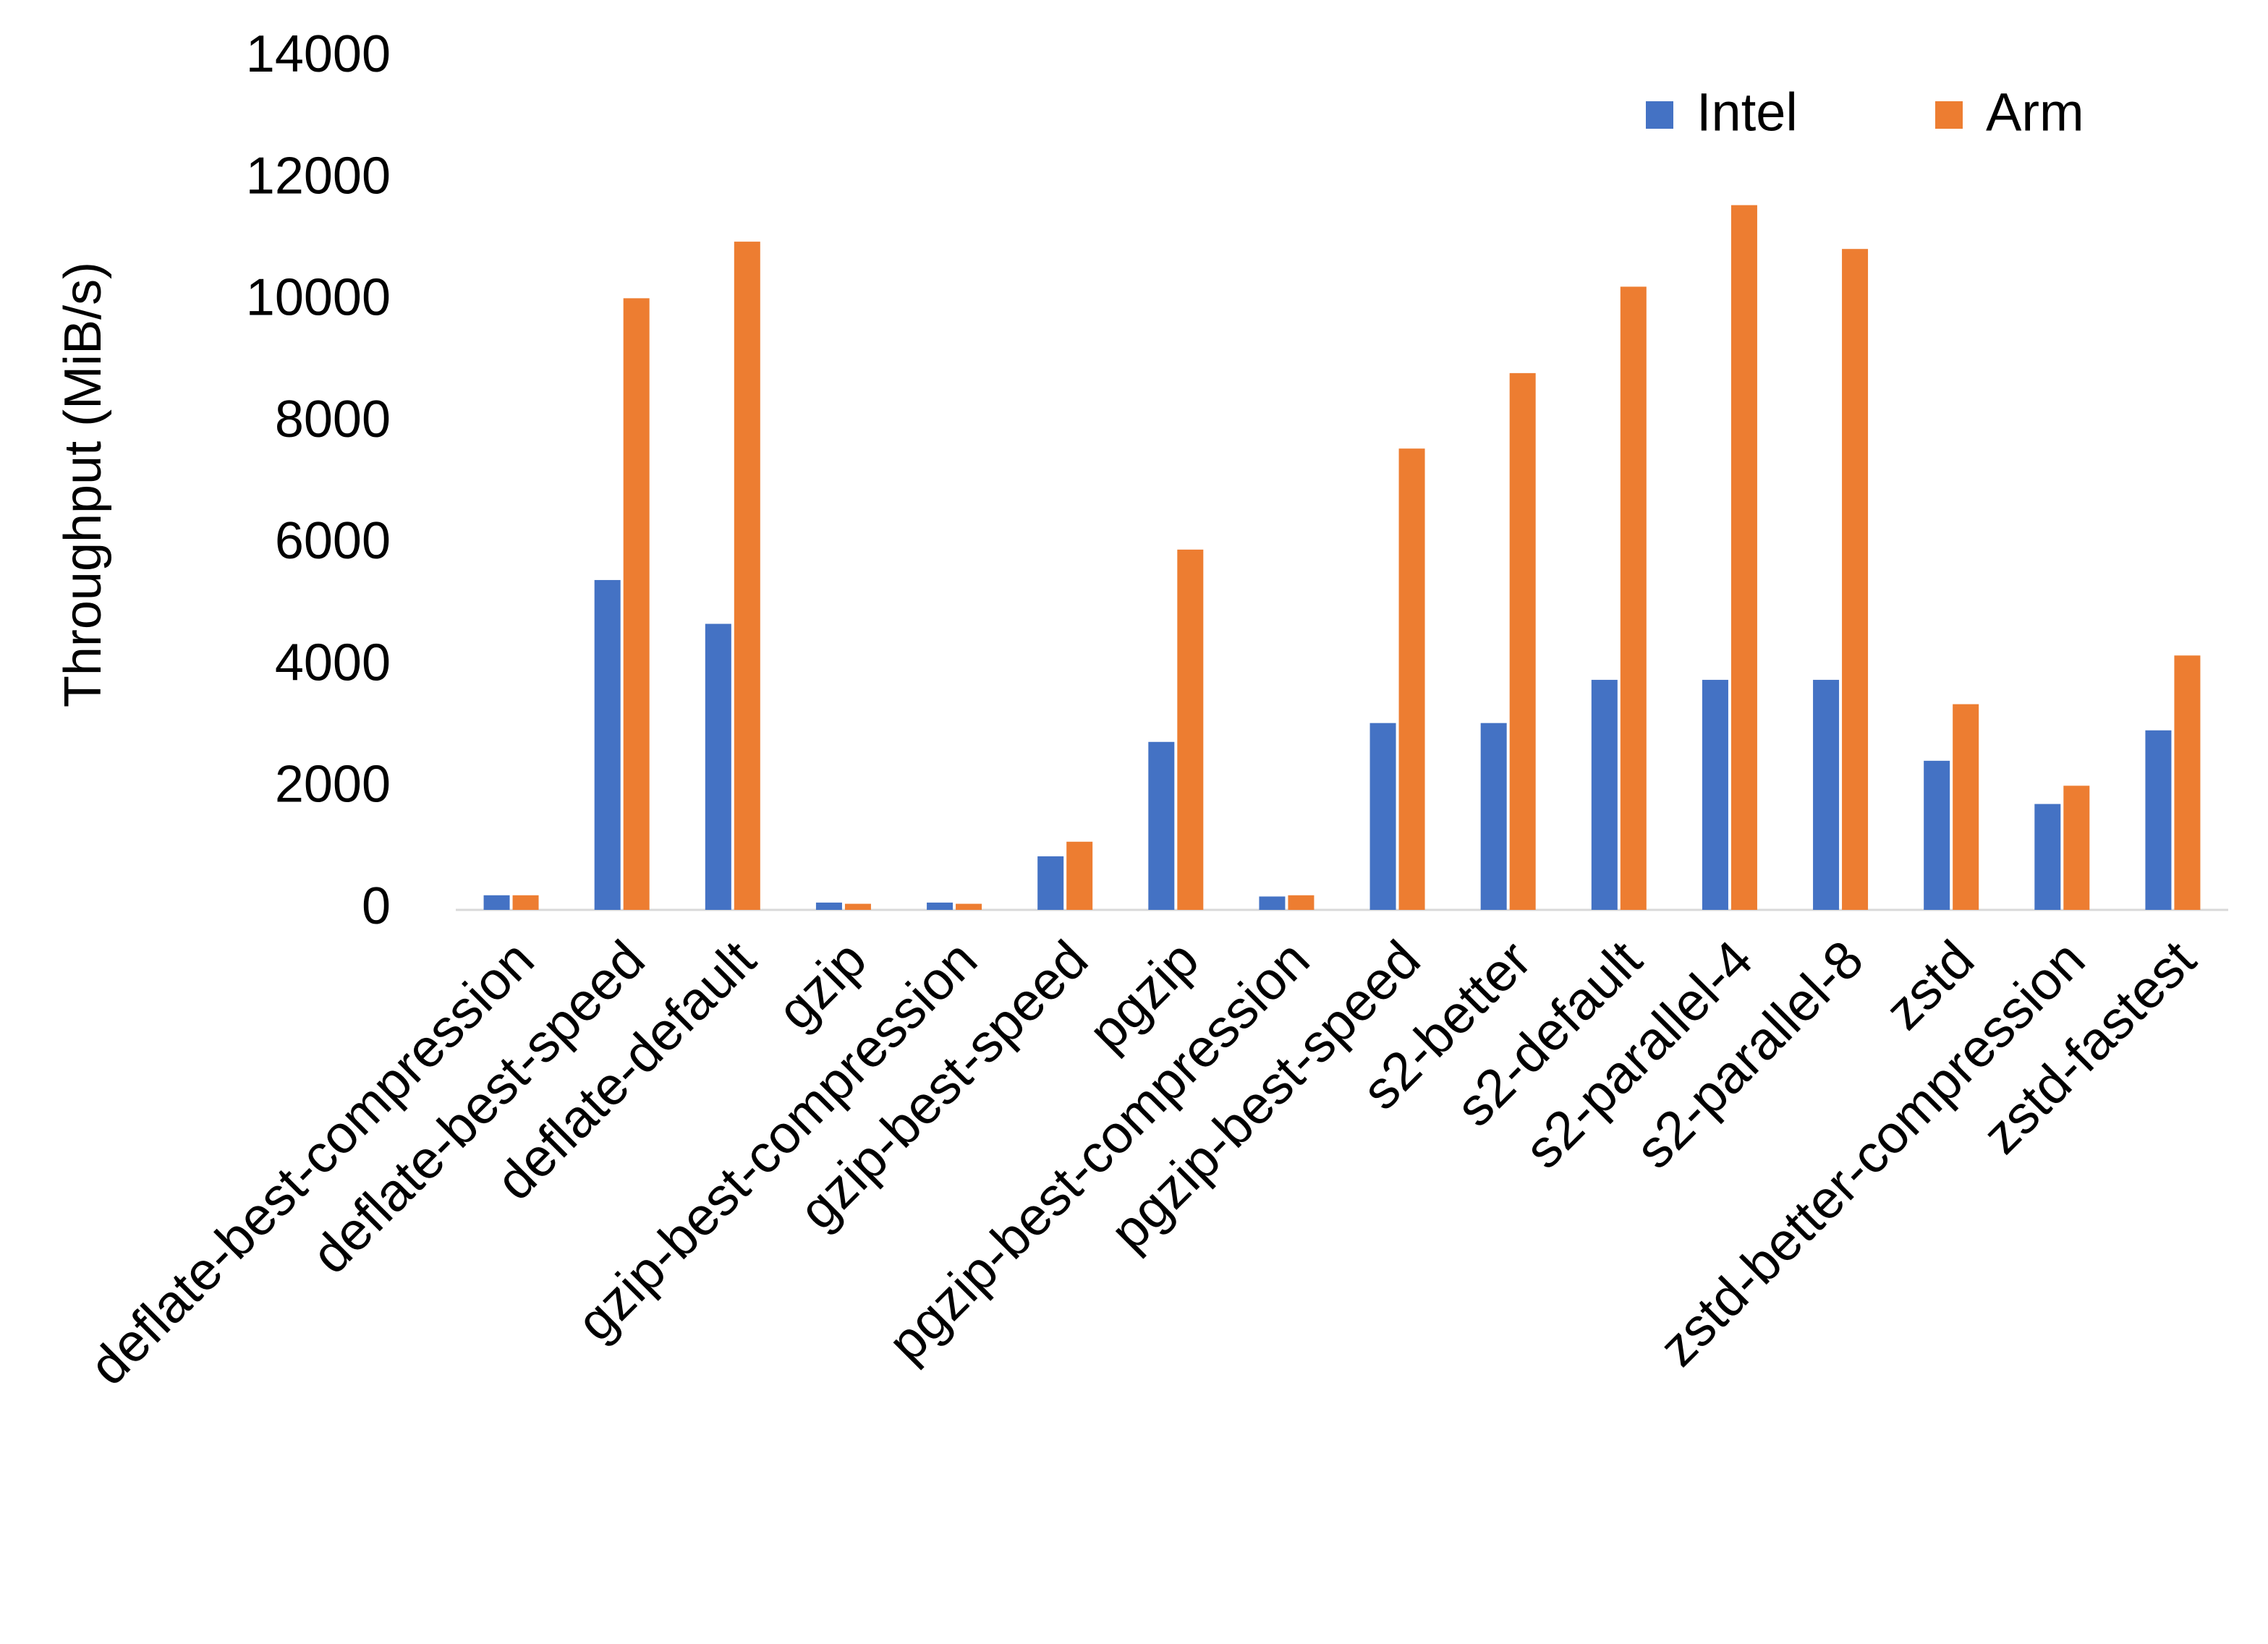 The width and height of the screenshot is (2268, 1644). What do you see at coordinates (311, 1162) in the screenshot?
I see `x-tick-label: deflate-best-compression` at bounding box center [311, 1162].